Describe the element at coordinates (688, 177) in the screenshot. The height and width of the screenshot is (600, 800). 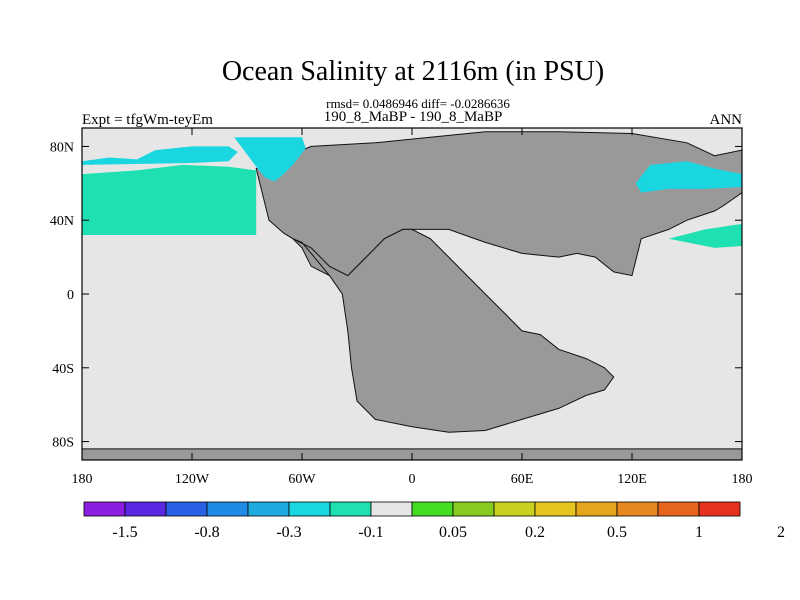
I see `region-east-cyan` at that location.